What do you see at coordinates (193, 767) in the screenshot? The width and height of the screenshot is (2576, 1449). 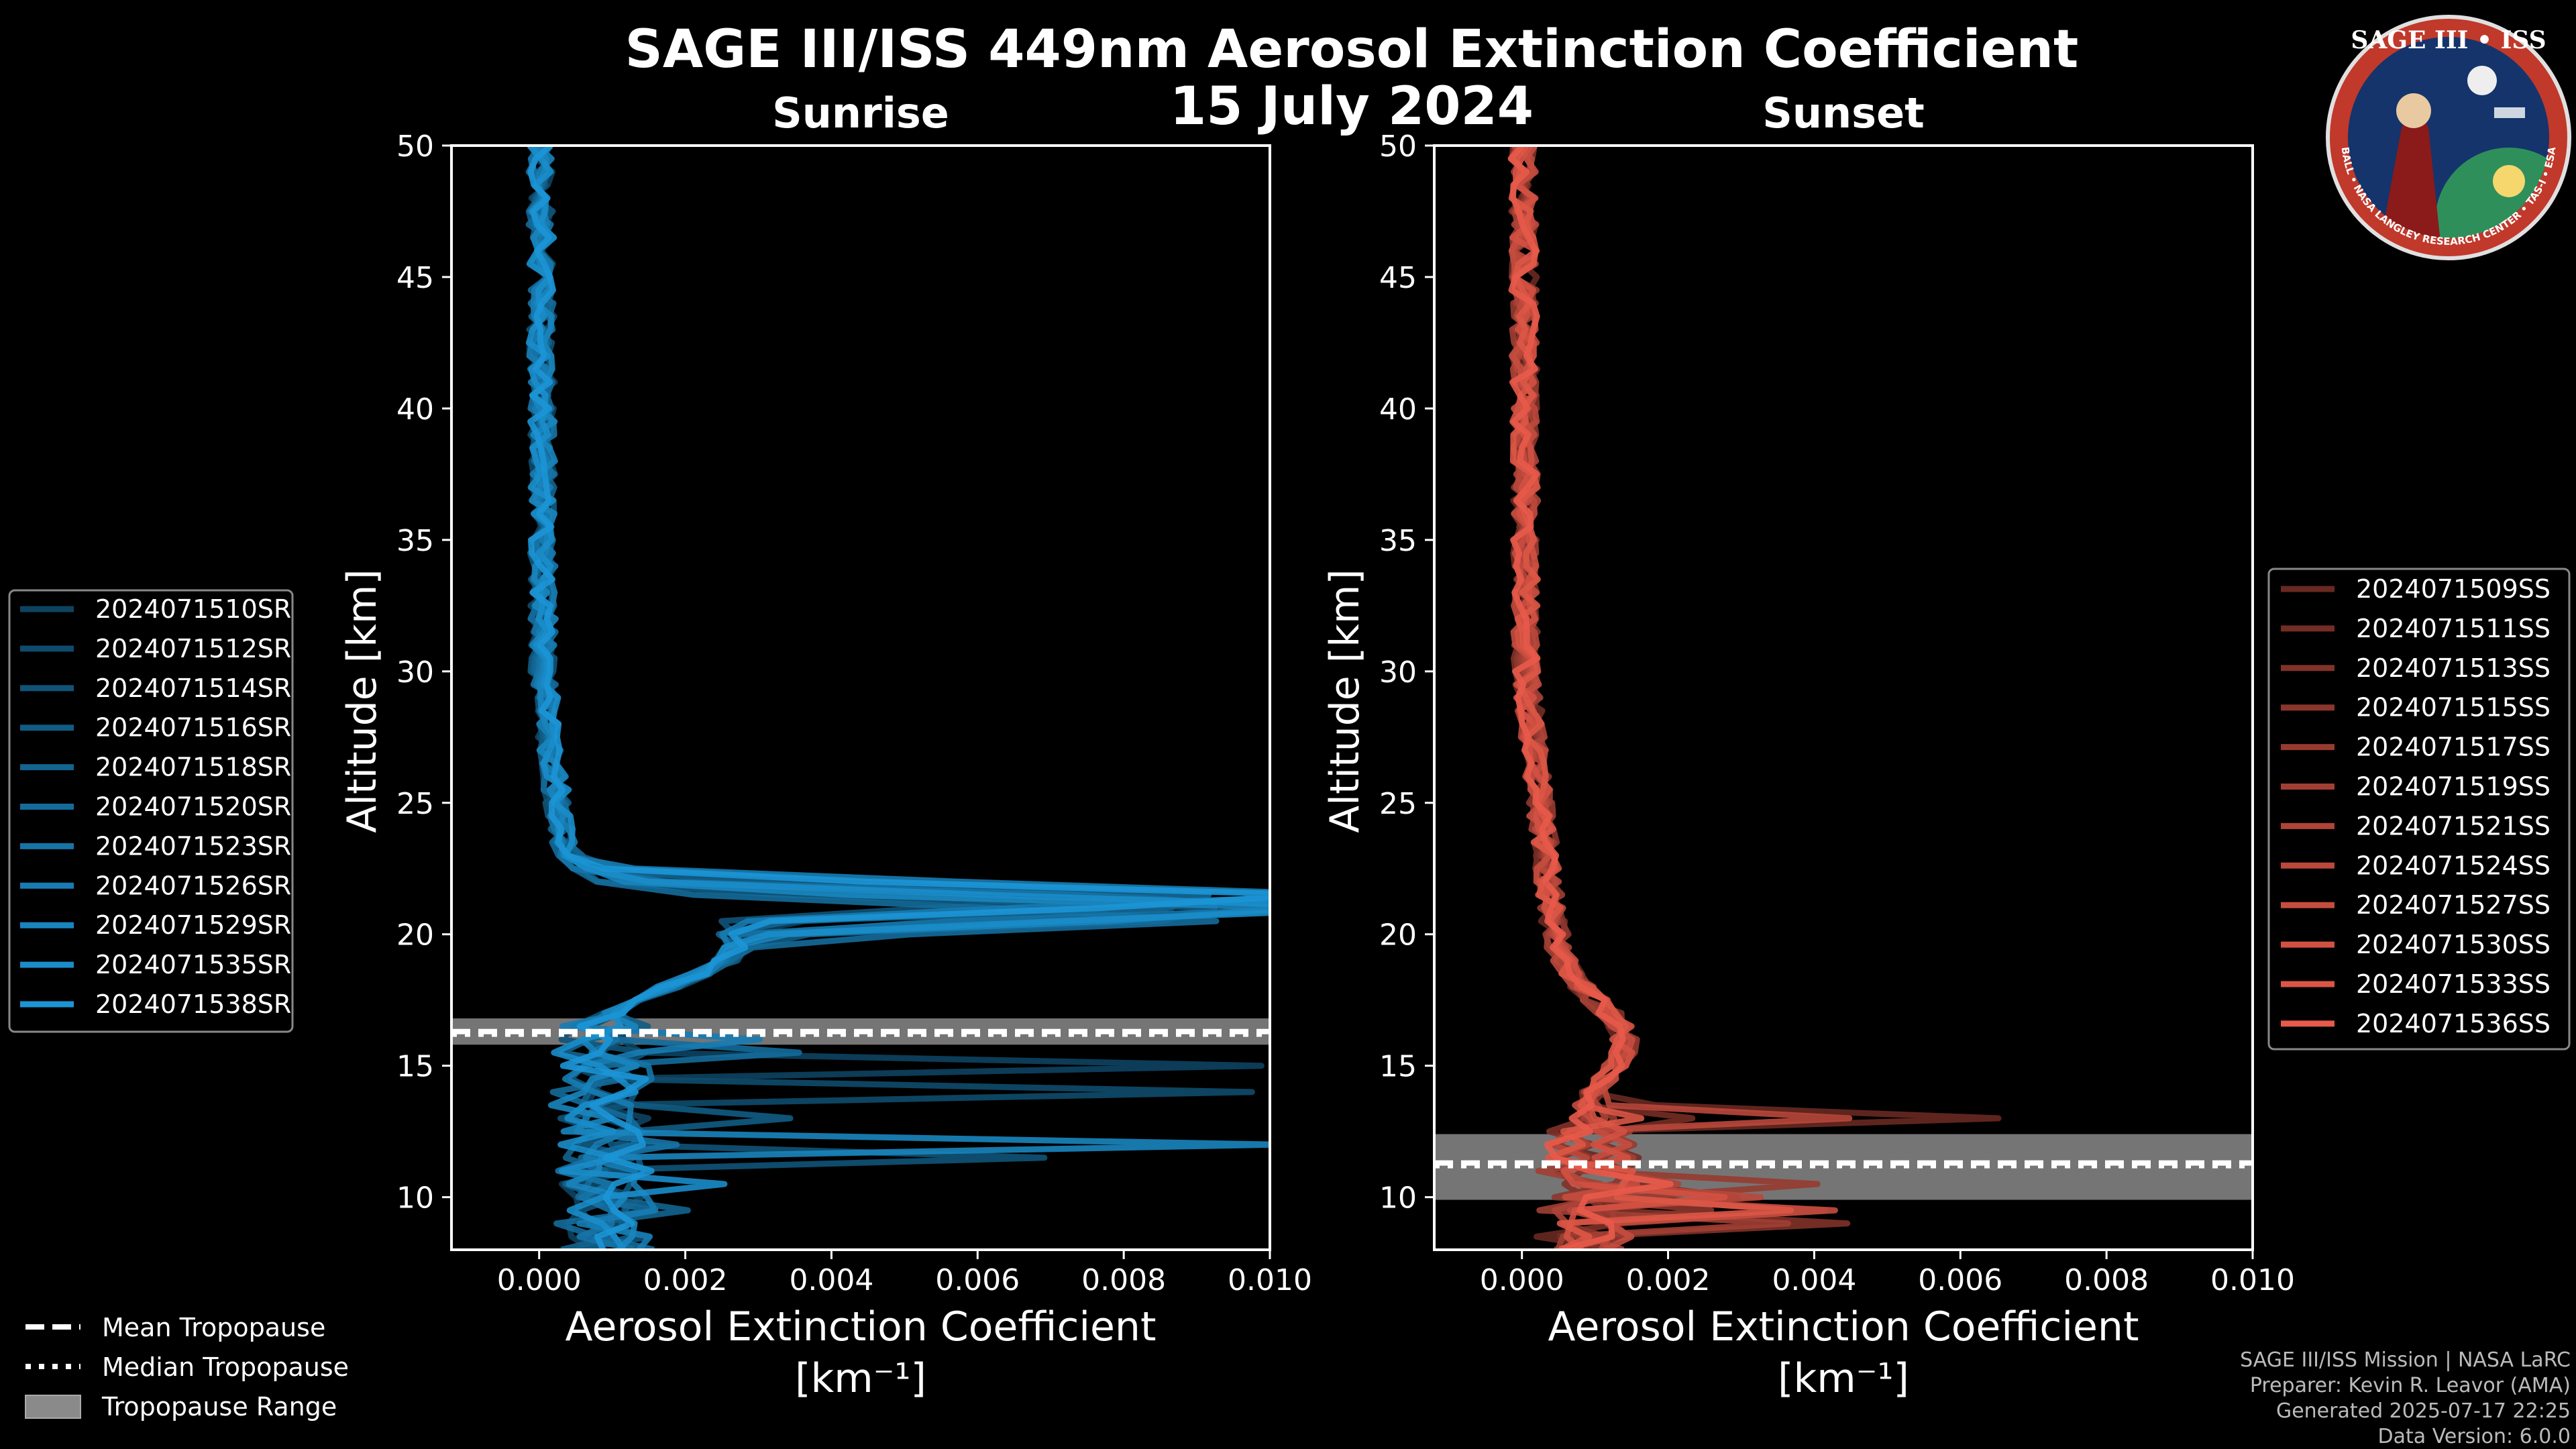 I see `legend-label-2024071518SR: 2024071518SR` at bounding box center [193, 767].